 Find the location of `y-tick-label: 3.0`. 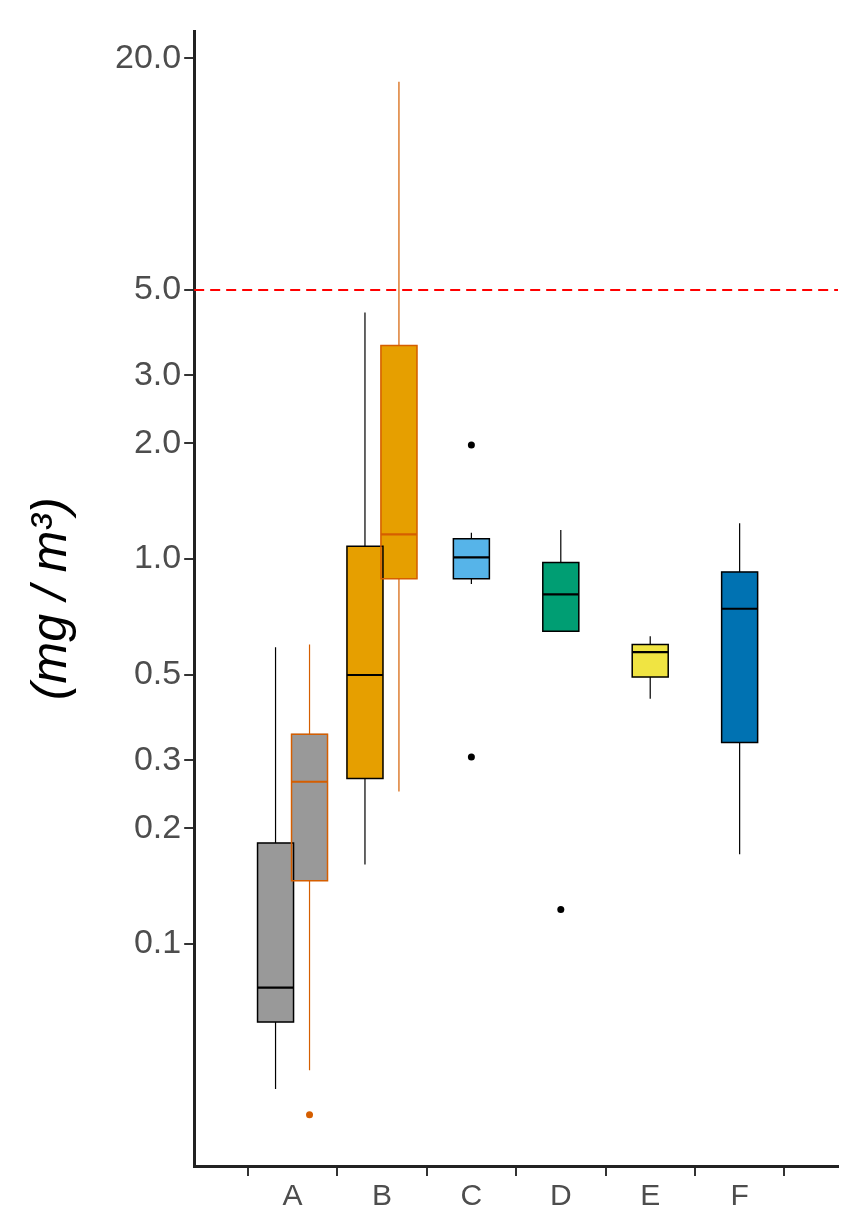

y-tick-label: 3.0 is located at coordinates (157, 372).